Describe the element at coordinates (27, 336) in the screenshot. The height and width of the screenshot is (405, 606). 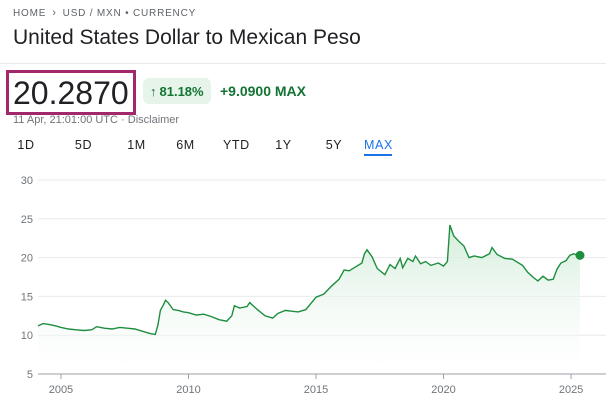
I see `y-tick-label: 10` at that location.